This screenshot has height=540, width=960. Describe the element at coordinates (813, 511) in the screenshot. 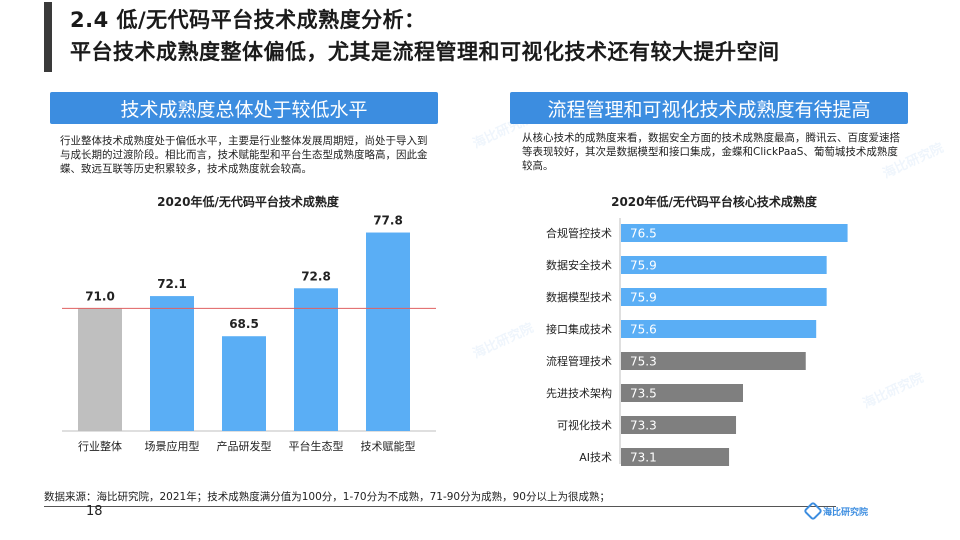

I see `logo-mark-icon` at that location.